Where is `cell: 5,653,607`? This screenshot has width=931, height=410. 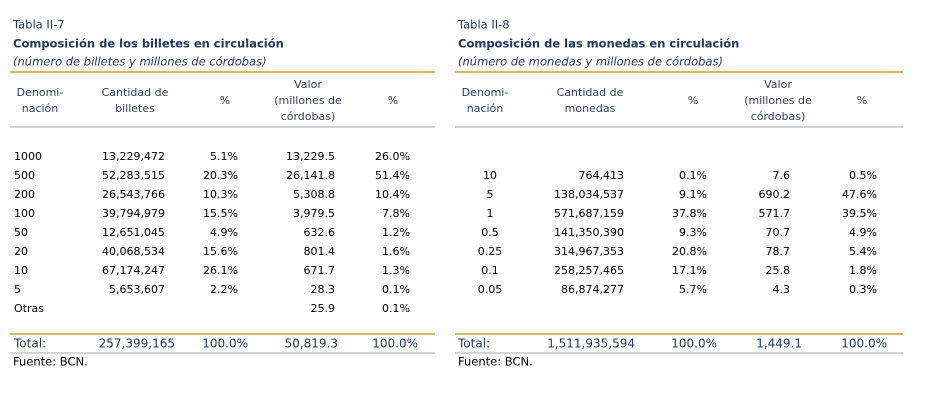 cell: 5,653,607 is located at coordinates (137, 289).